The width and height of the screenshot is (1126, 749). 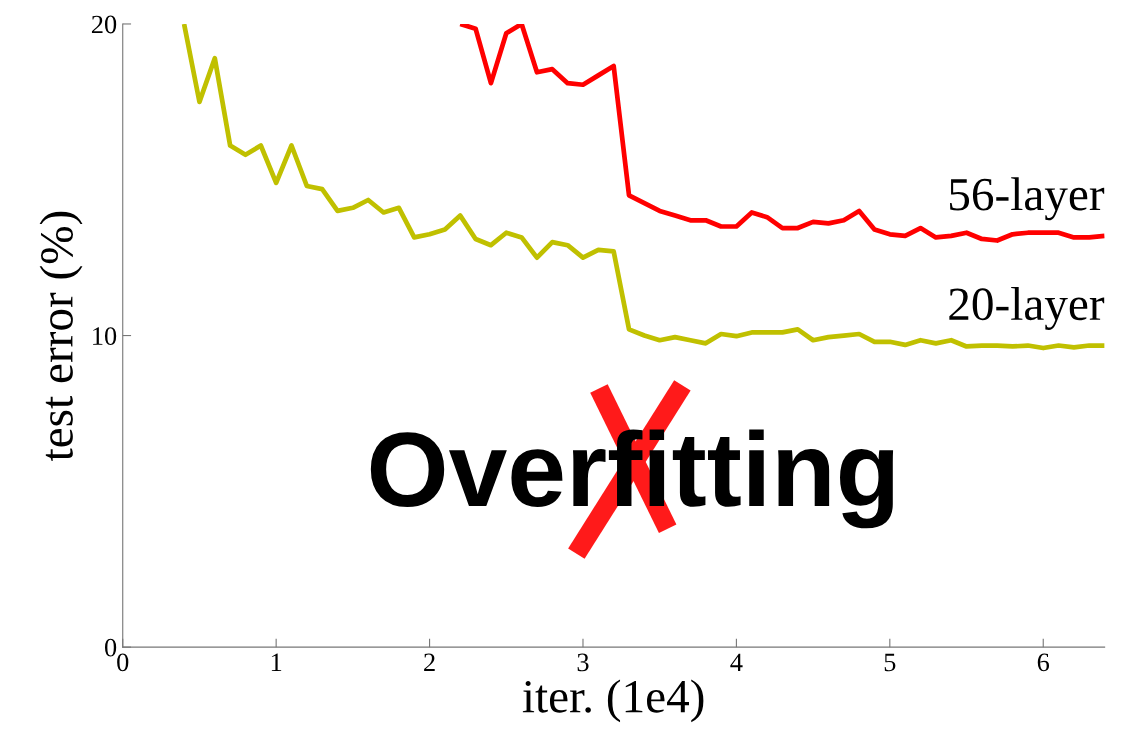 What do you see at coordinates (110, 647) in the screenshot?
I see `y-tick-label: 0` at bounding box center [110, 647].